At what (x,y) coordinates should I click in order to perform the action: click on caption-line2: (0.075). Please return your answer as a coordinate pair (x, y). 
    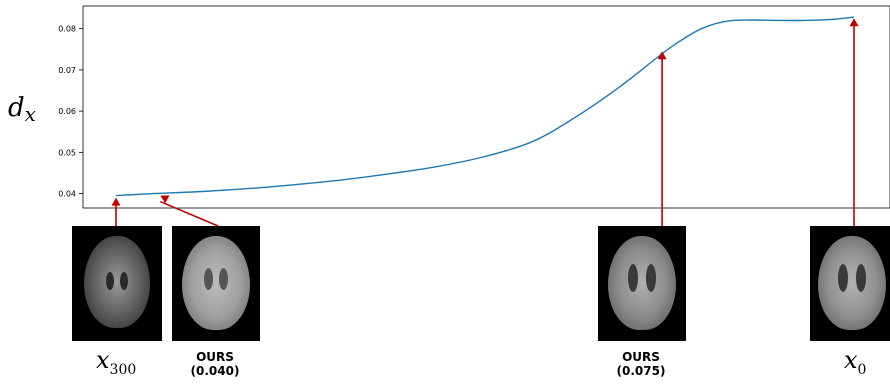
    Looking at the image, I should click on (641, 371).